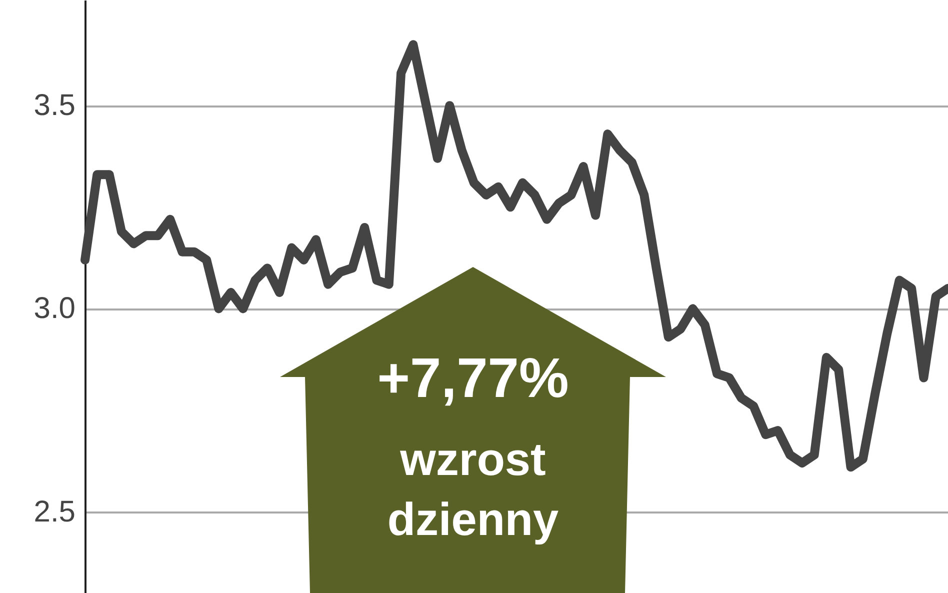 The height and width of the screenshot is (593, 948). I want to click on y-tick-label: 3.0, so click(55, 309).